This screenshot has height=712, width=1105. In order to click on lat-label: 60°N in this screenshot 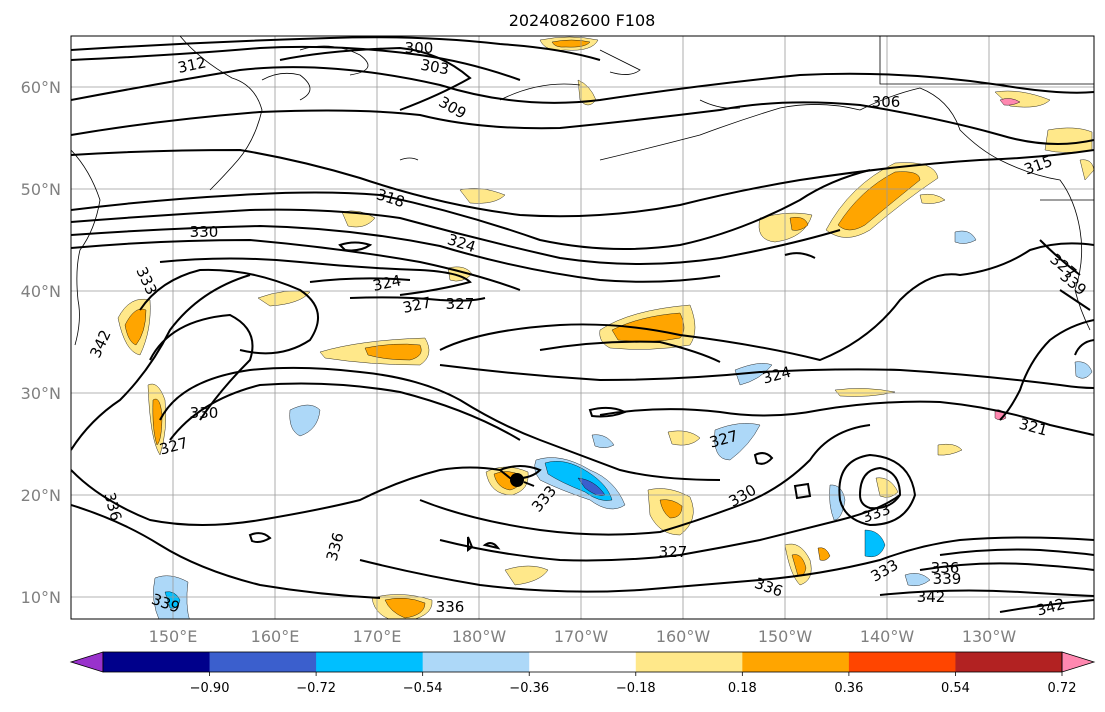, I will do `click(41, 87)`.